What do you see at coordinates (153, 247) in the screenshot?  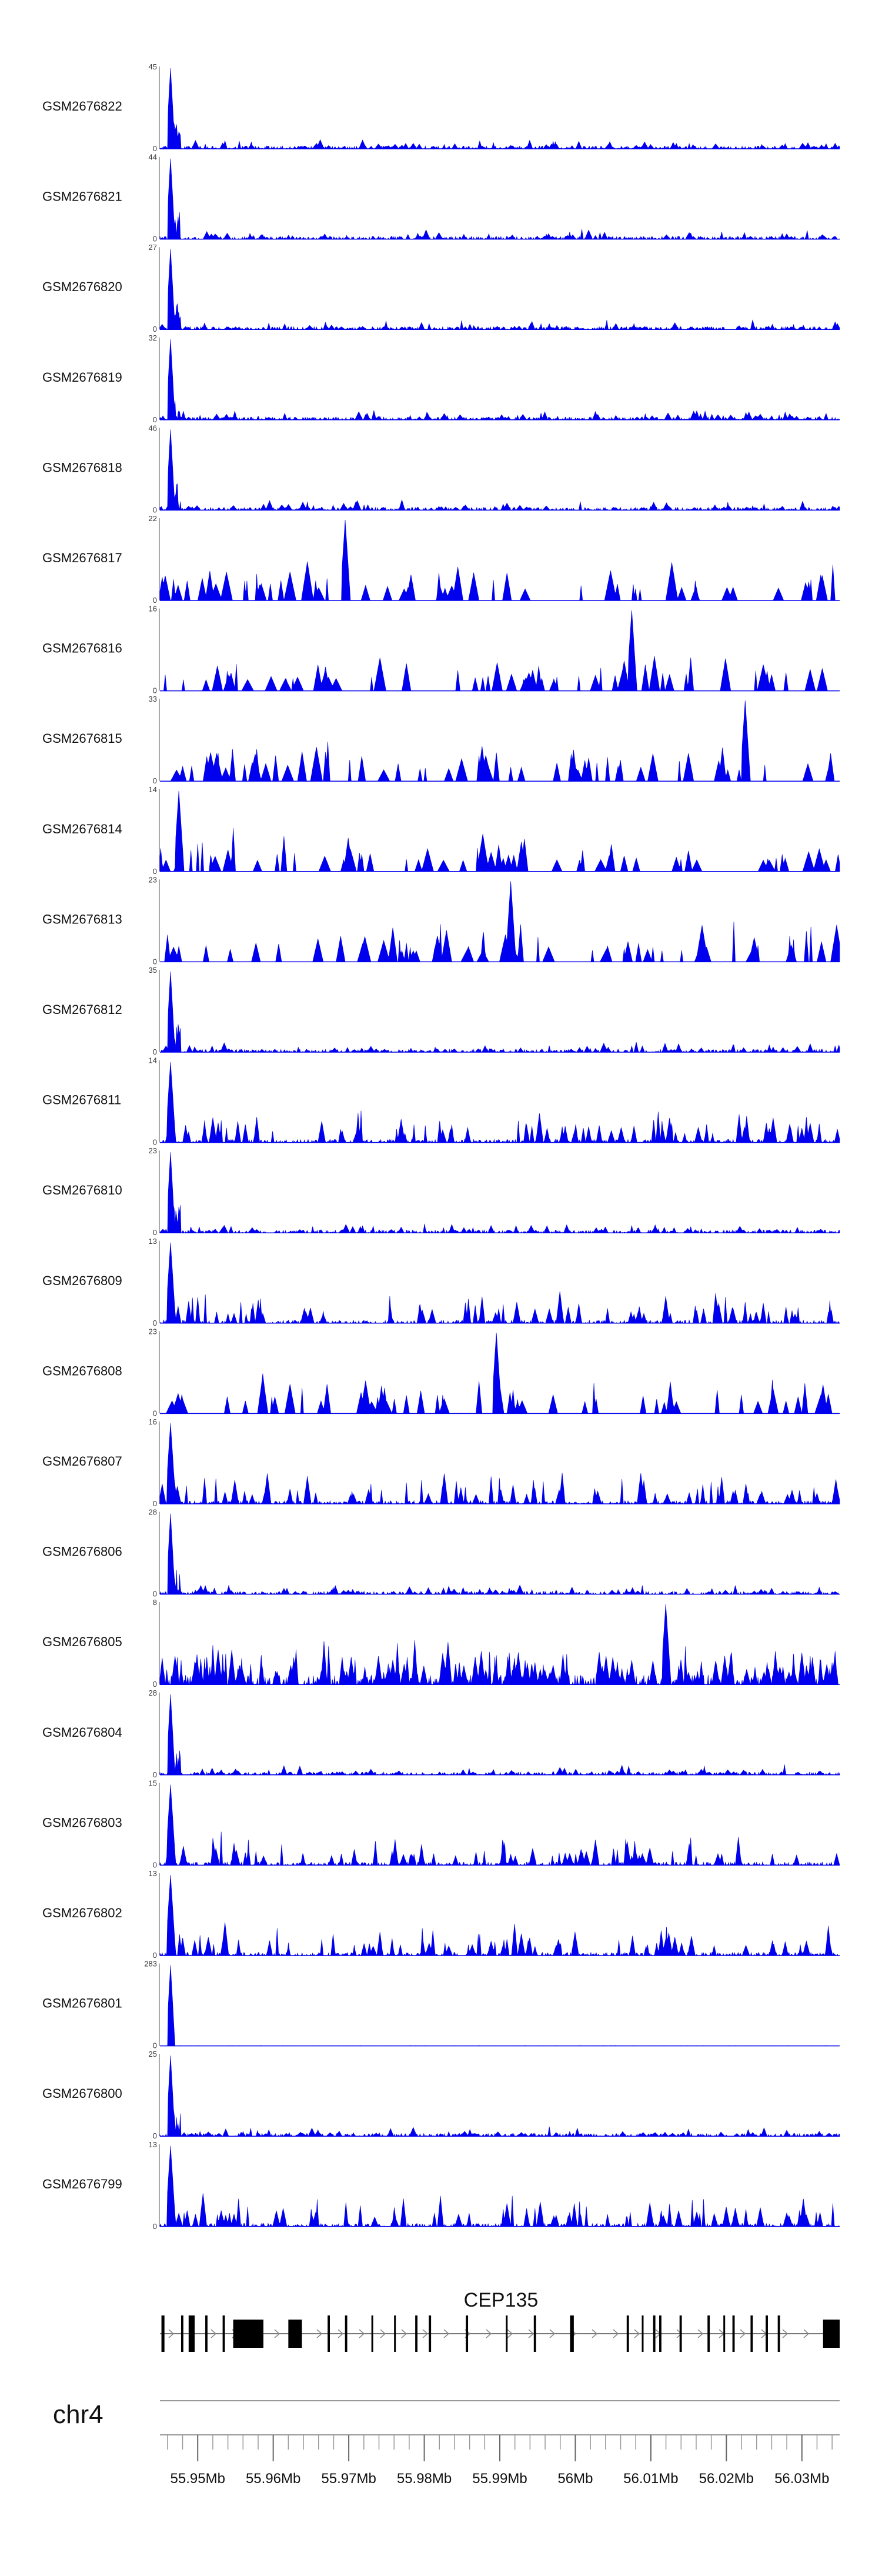 I see `track-ymax-label: 27` at bounding box center [153, 247].